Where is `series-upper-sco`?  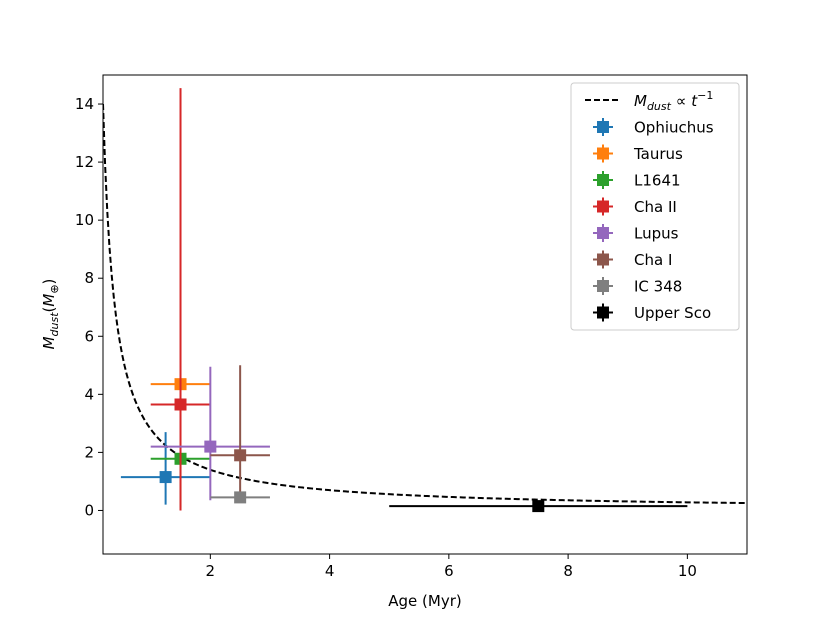
series-upper-sco is located at coordinates (538, 506).